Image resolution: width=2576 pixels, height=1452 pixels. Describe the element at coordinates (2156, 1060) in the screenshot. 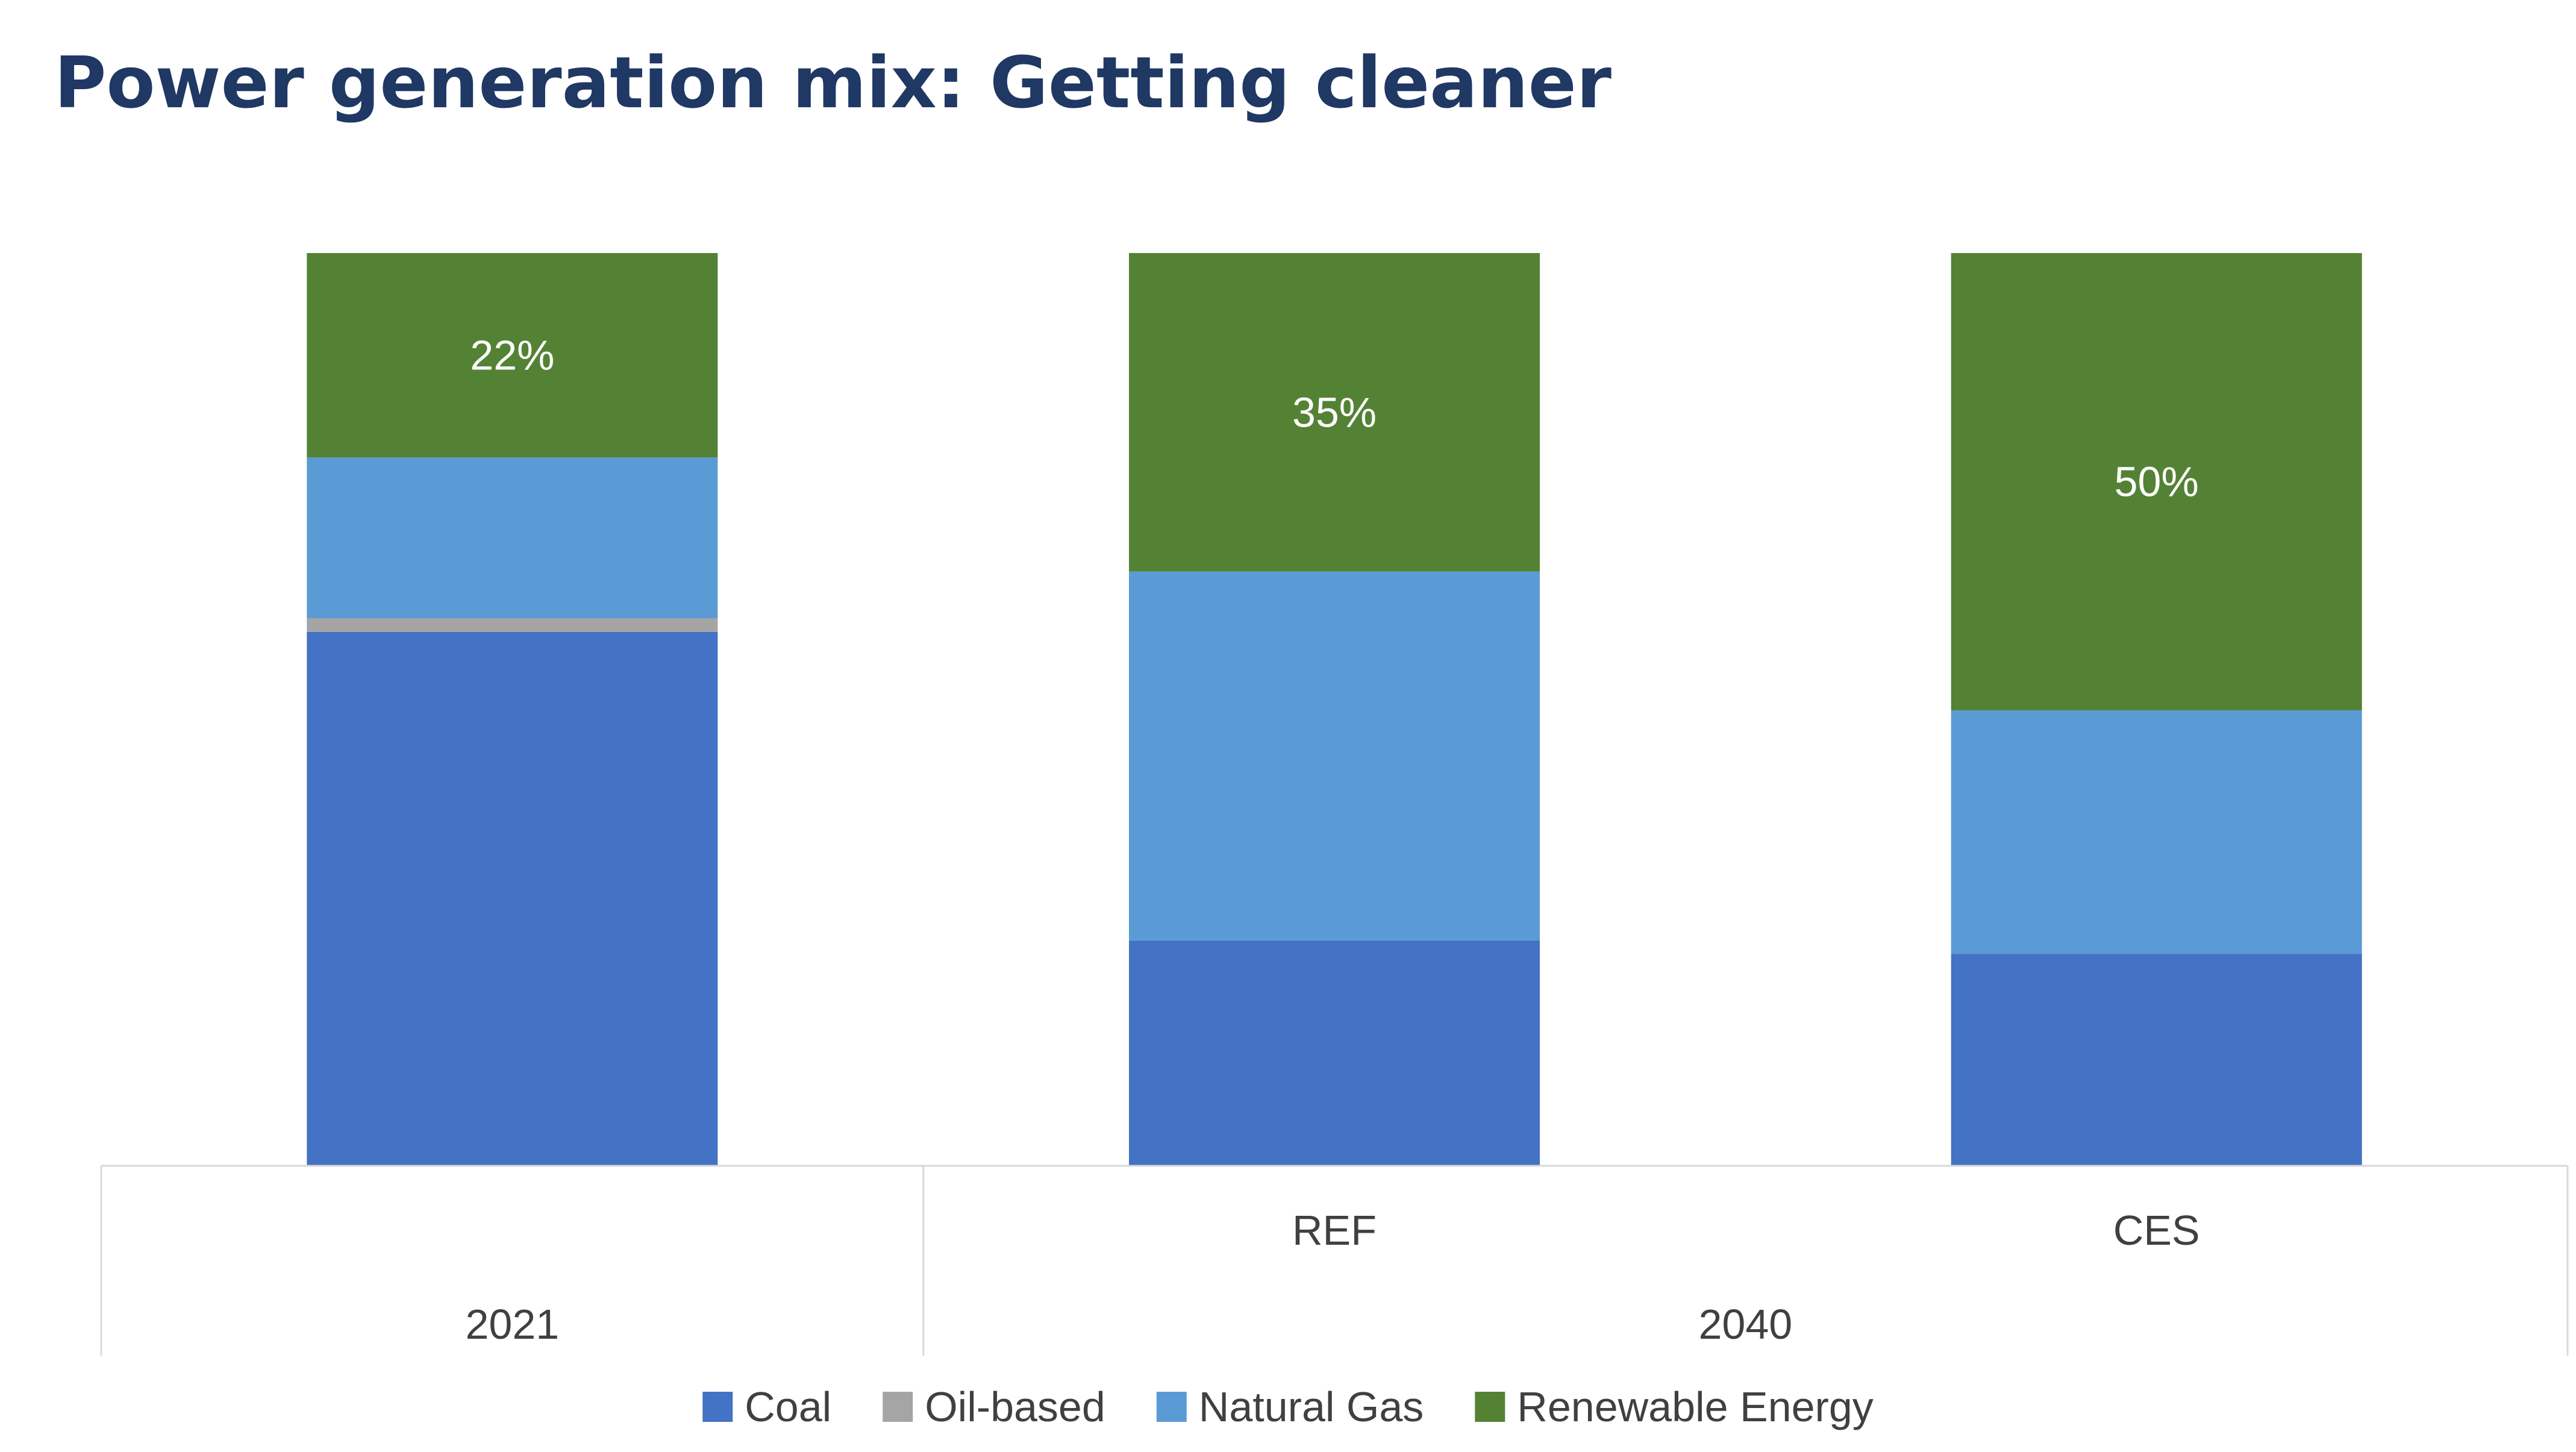

I see `bar-coal-ces` at that location.